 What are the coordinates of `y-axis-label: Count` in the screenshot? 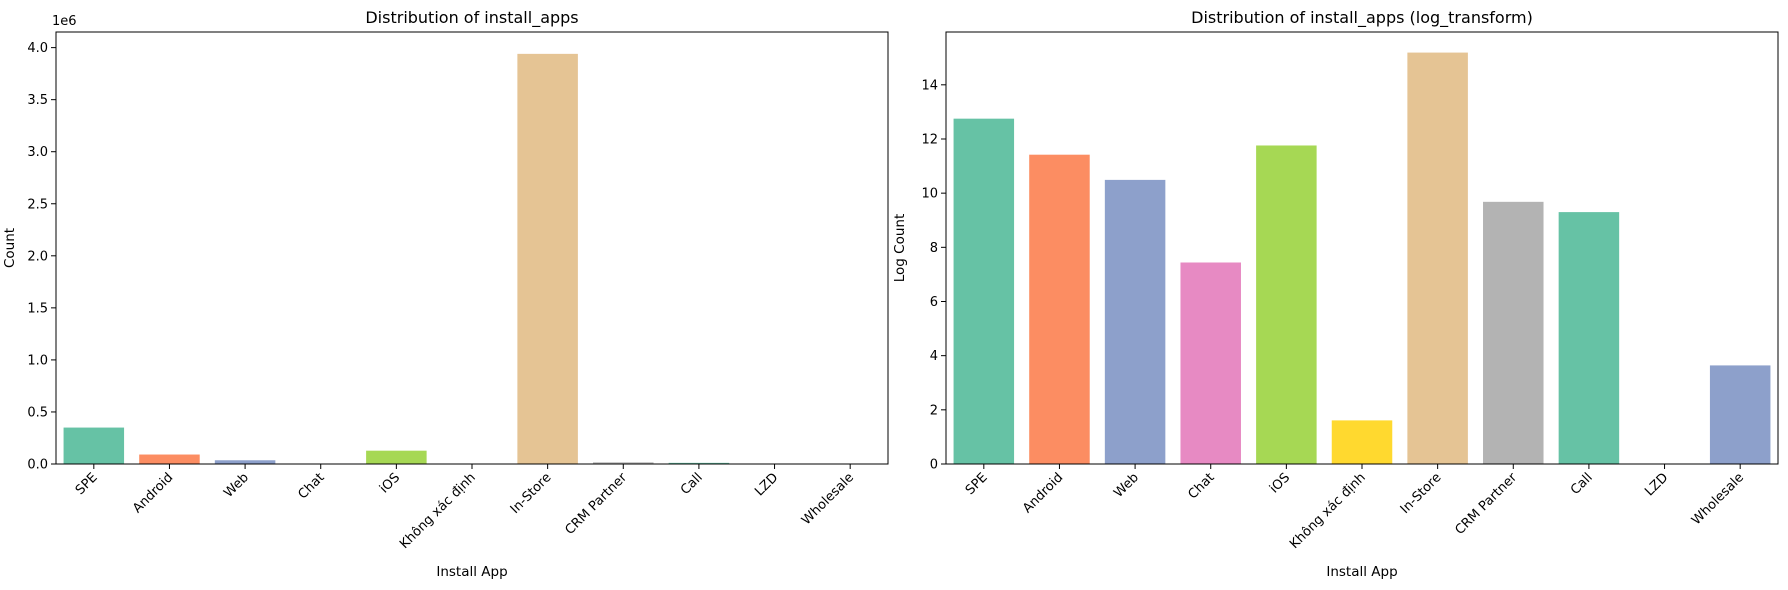 It's located at (10, 248).